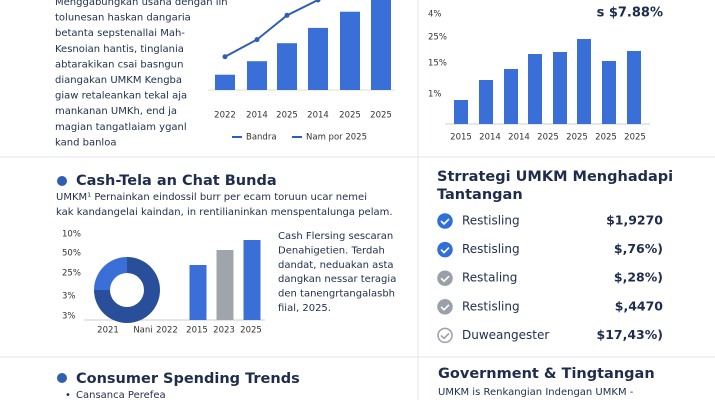 The image size is (715, 400). I want to click on line, so click(271, 29).